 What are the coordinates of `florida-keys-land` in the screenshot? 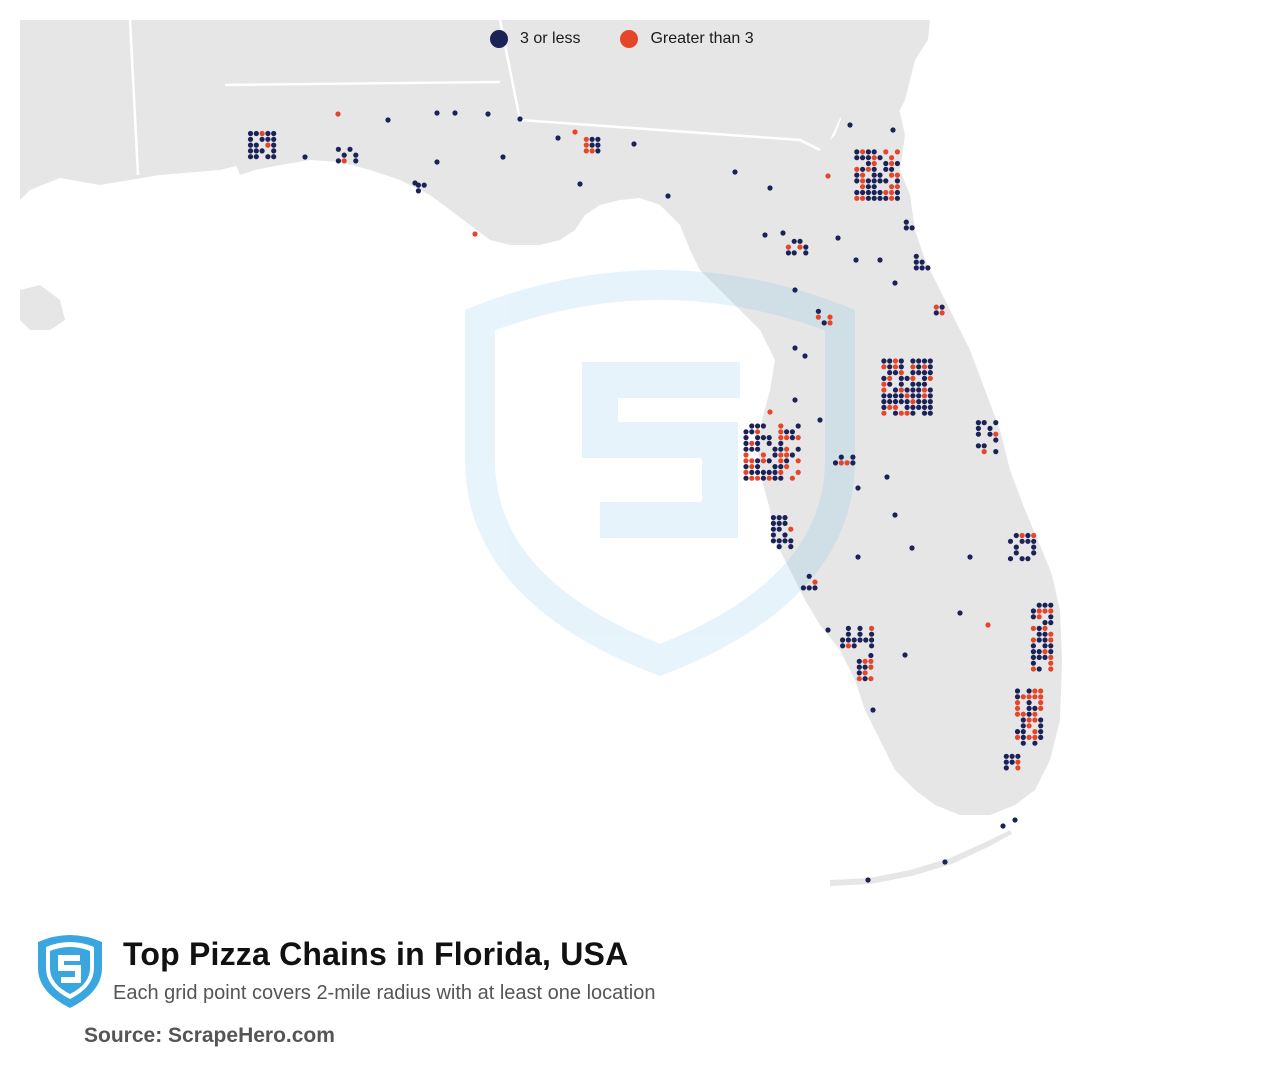 It's located at (921, 858).